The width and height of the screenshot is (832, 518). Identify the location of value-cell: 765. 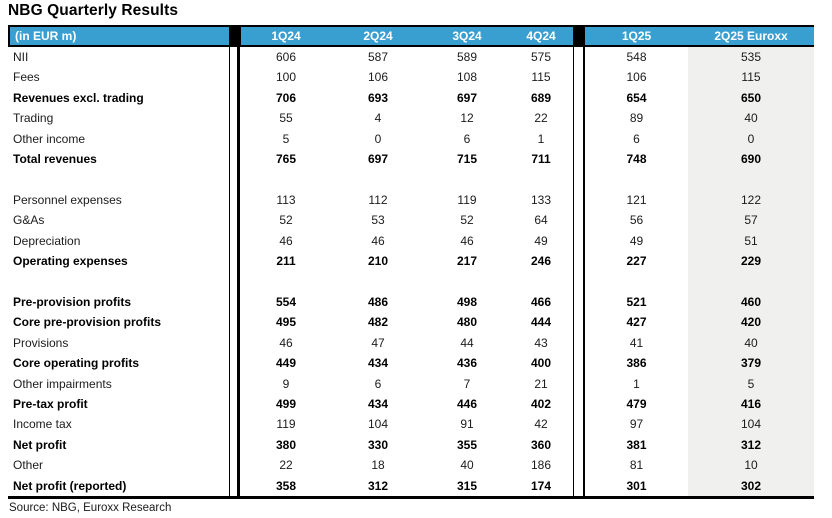
(286, 159).